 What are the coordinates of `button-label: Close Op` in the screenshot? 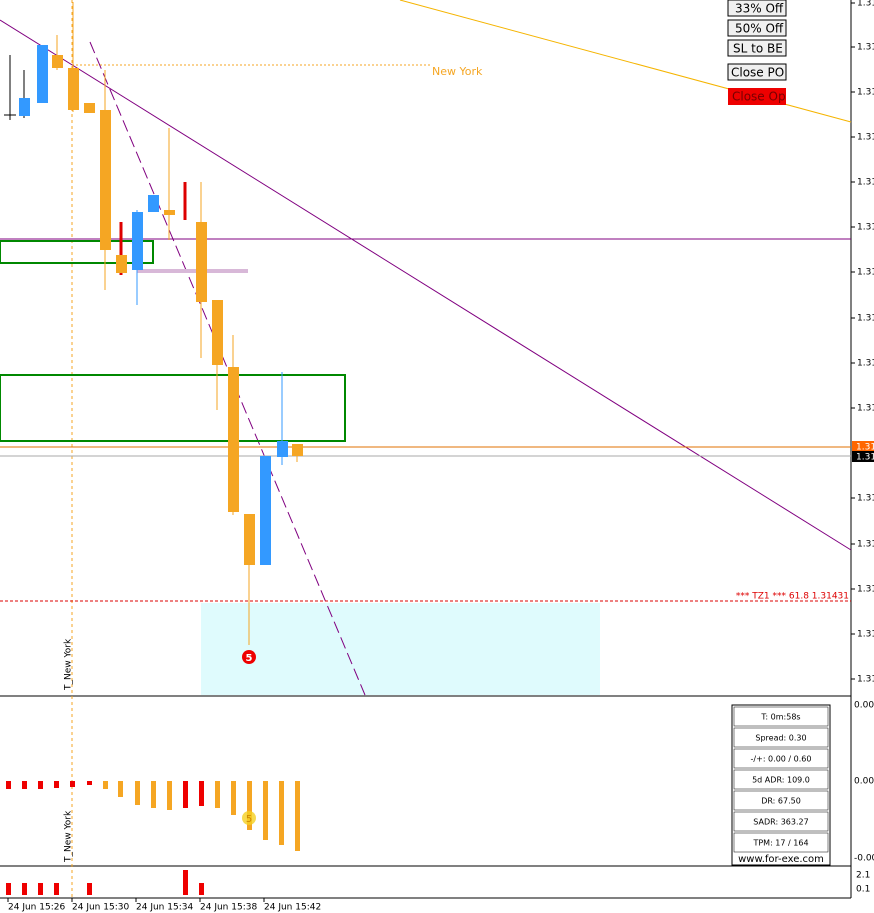 It's located at (759, 97).